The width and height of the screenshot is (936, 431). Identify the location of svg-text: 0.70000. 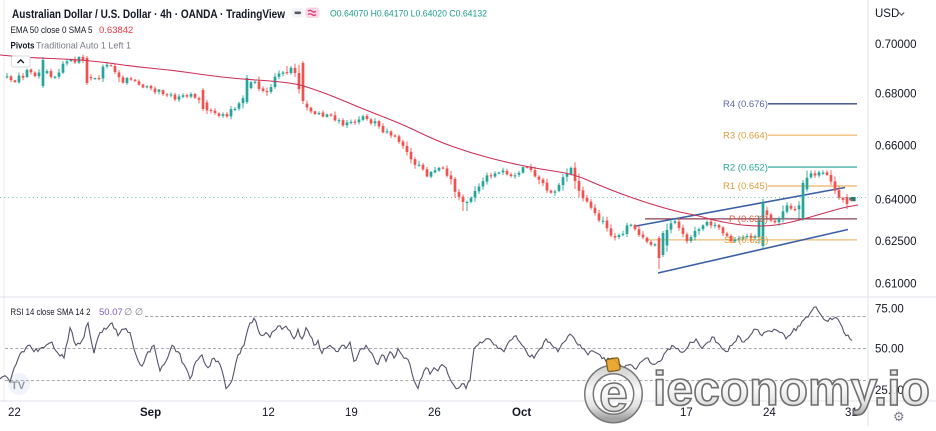
(896, 45).